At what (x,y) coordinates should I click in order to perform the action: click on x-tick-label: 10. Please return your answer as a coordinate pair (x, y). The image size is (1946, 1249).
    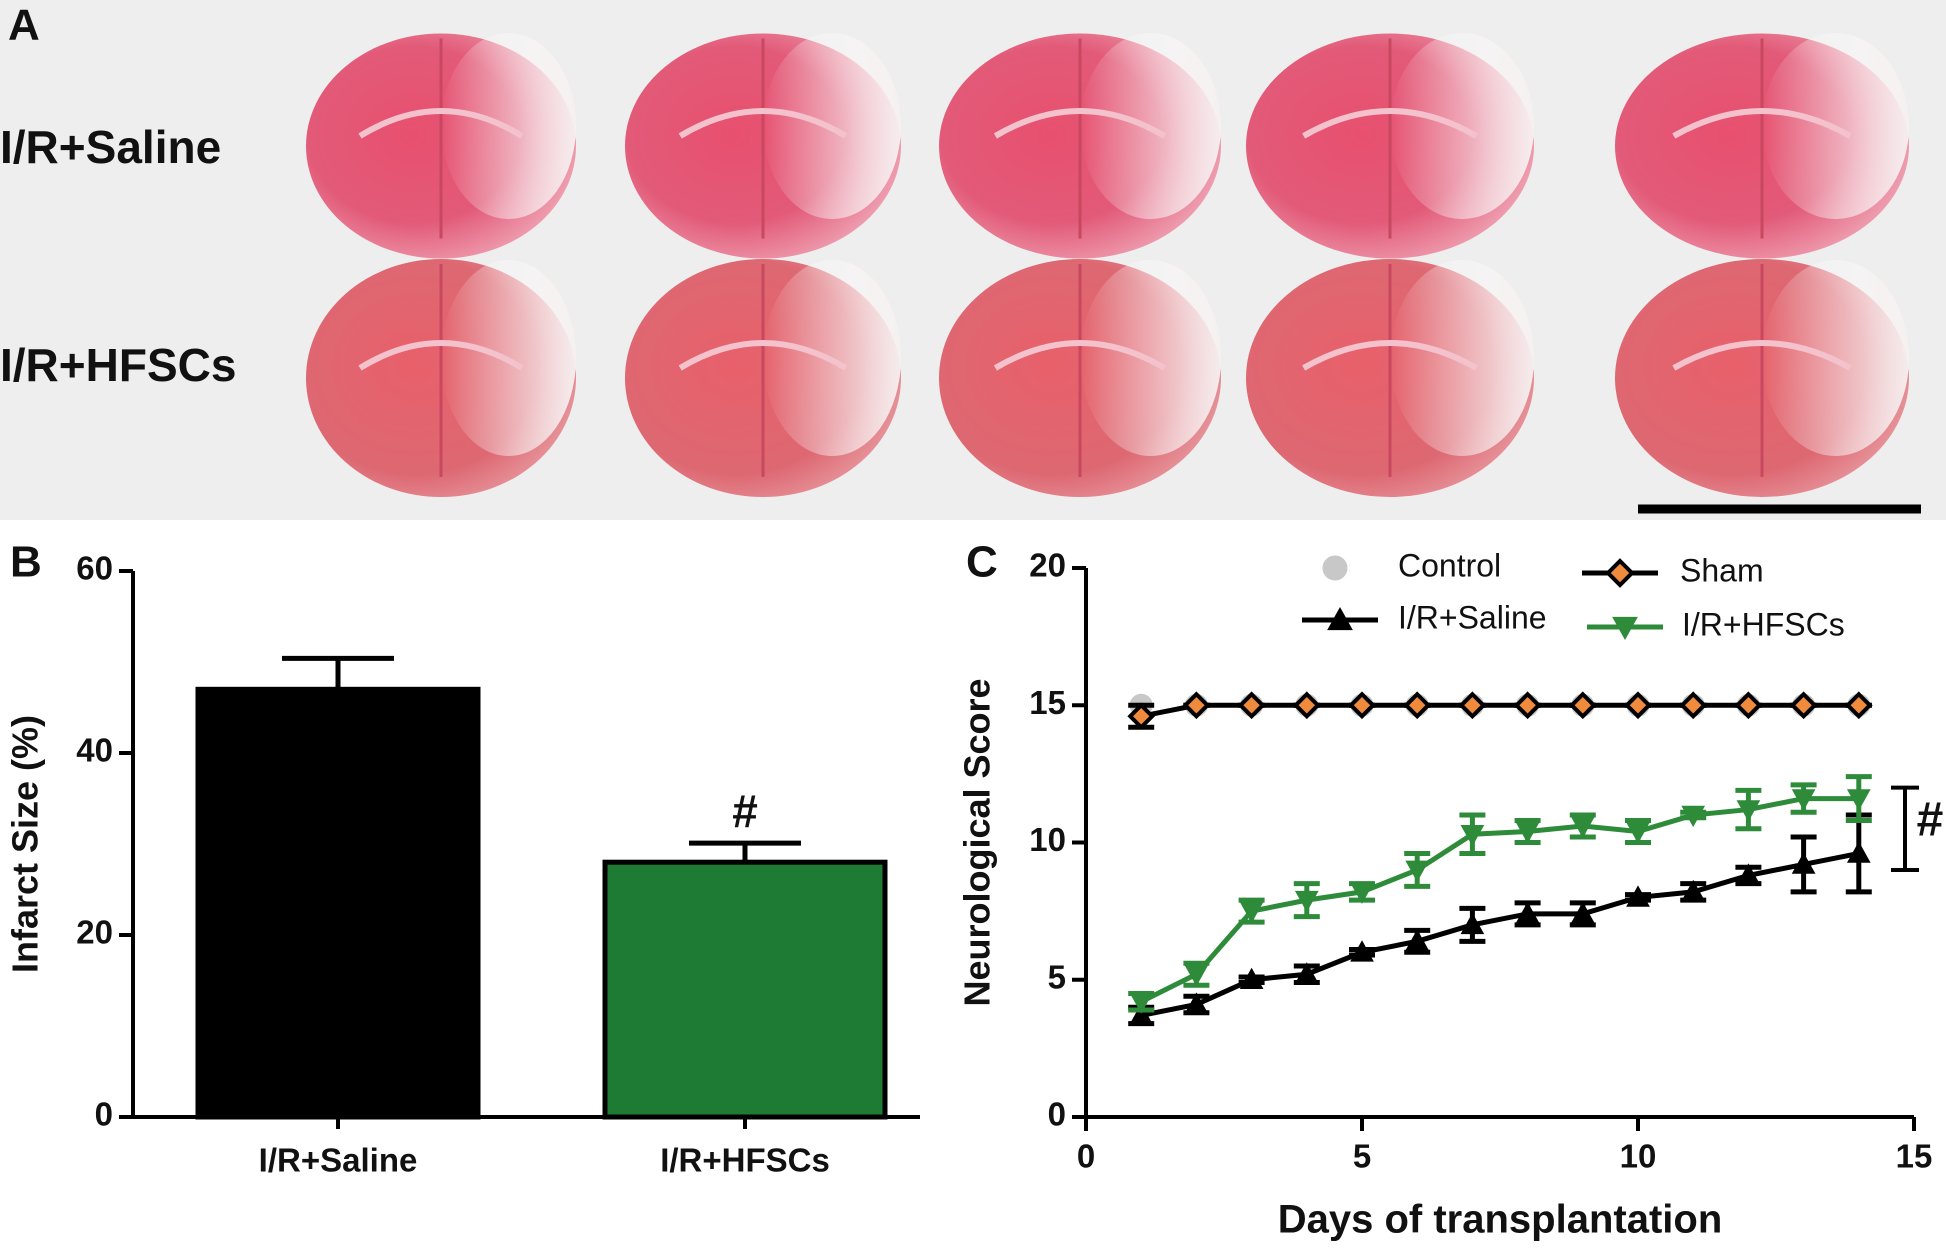
    Looking at the image, I should click on (1638, 1156).